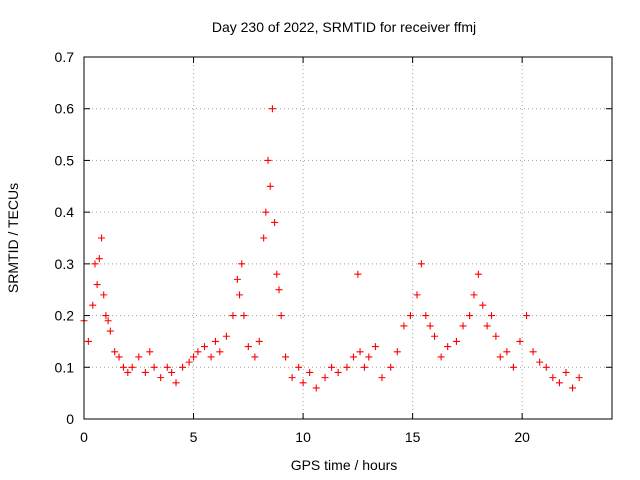  Describe the element at coordinates (65, 367) in the screenshot. I see `y-tick-label: 0.1` at that location.